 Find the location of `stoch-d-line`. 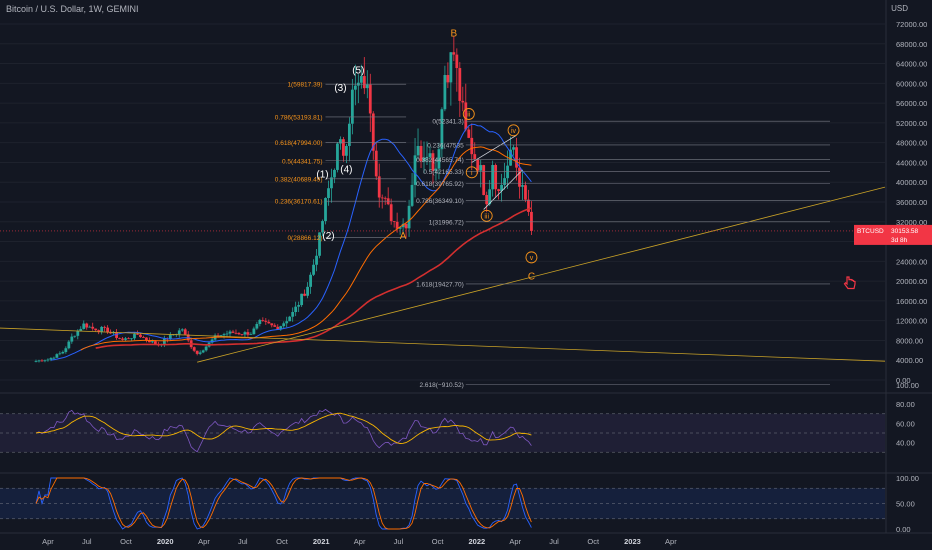

stoch-d-line is located at coordinates (283, 503).